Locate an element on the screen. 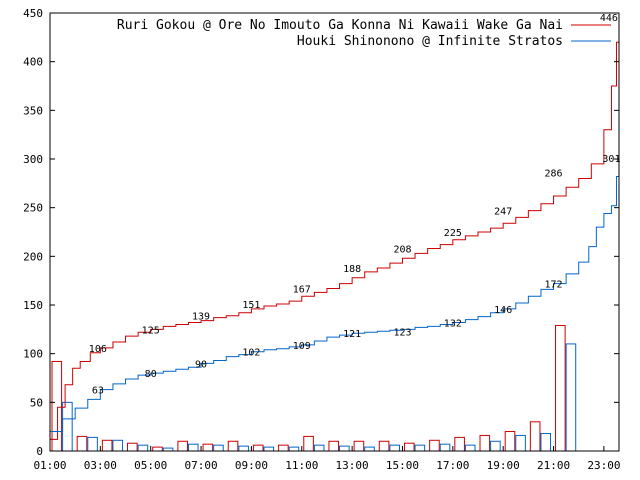  data-label-series2-0: 63 is located at coordinates (98, 391).